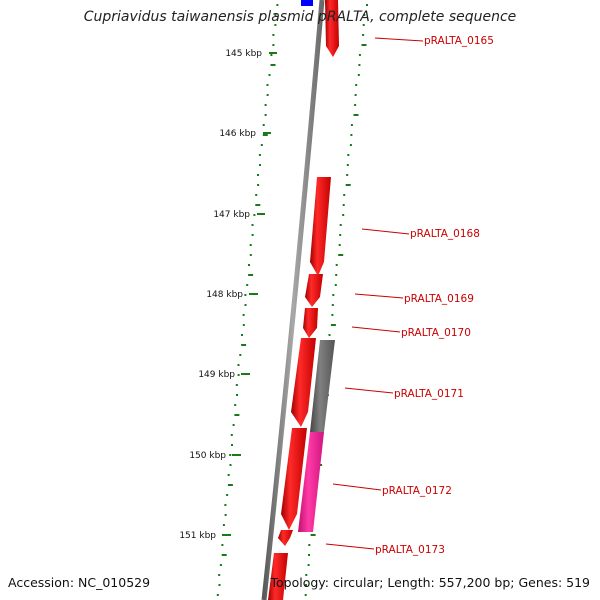 Image resolution: width=600 pixels, height=600 pixels. Describe the element at coordinates (459, 41) in the screenshot. I see `gene-label-pRALTA_0165: pRALTA_0165` at that location.